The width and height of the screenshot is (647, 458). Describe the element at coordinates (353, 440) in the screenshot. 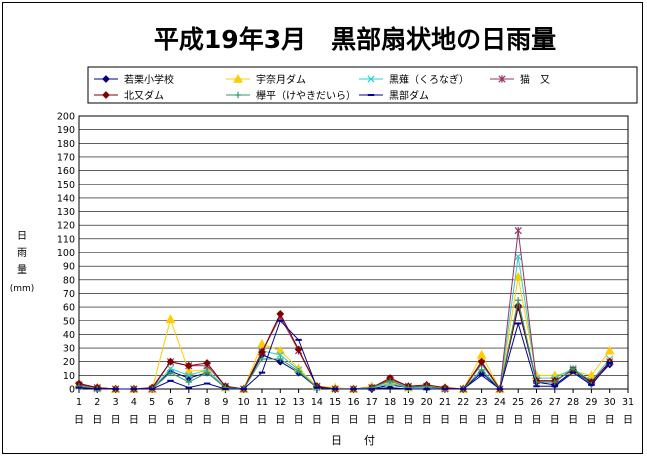

I see `x-axis-label: 日 付` at that location.